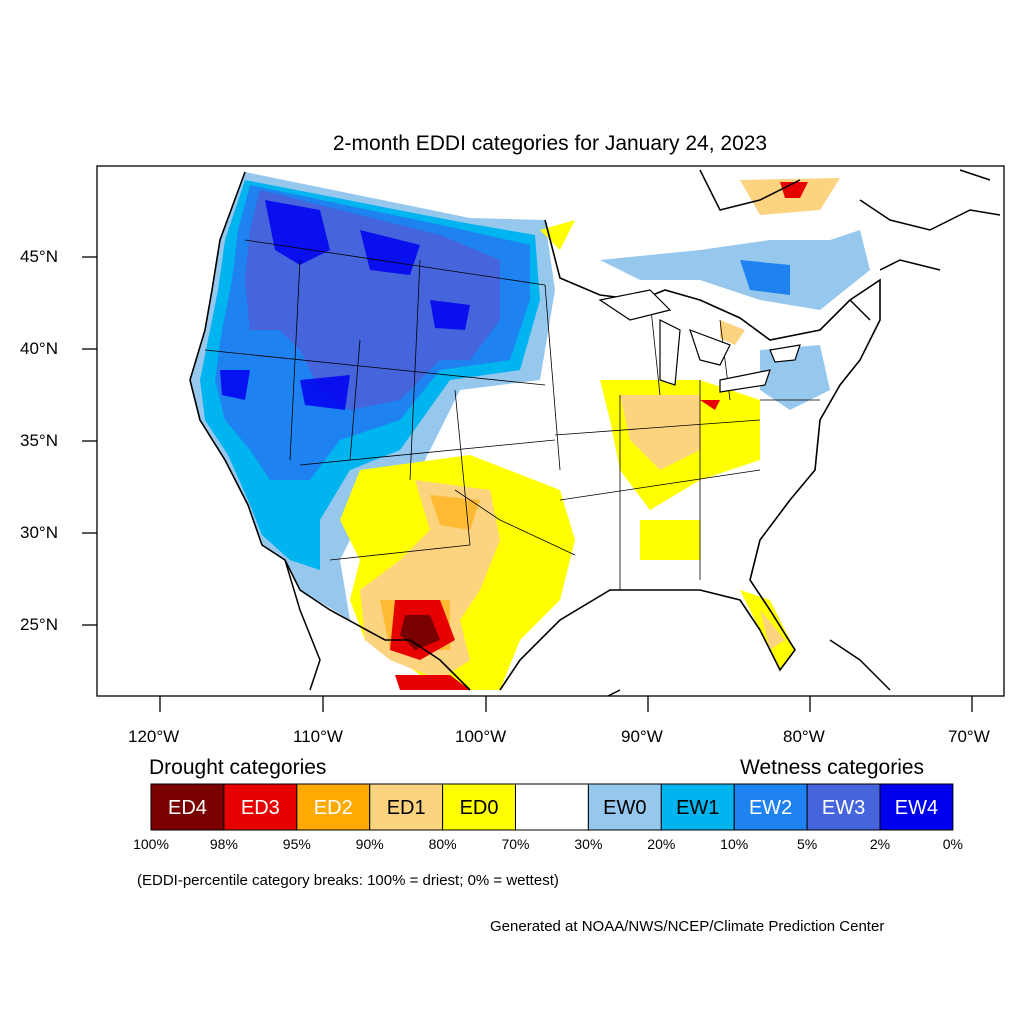 Image resolution: width=1024 pixels, height=1024 pixels. I want to click on legend-label: EW0, so click(624, 808).